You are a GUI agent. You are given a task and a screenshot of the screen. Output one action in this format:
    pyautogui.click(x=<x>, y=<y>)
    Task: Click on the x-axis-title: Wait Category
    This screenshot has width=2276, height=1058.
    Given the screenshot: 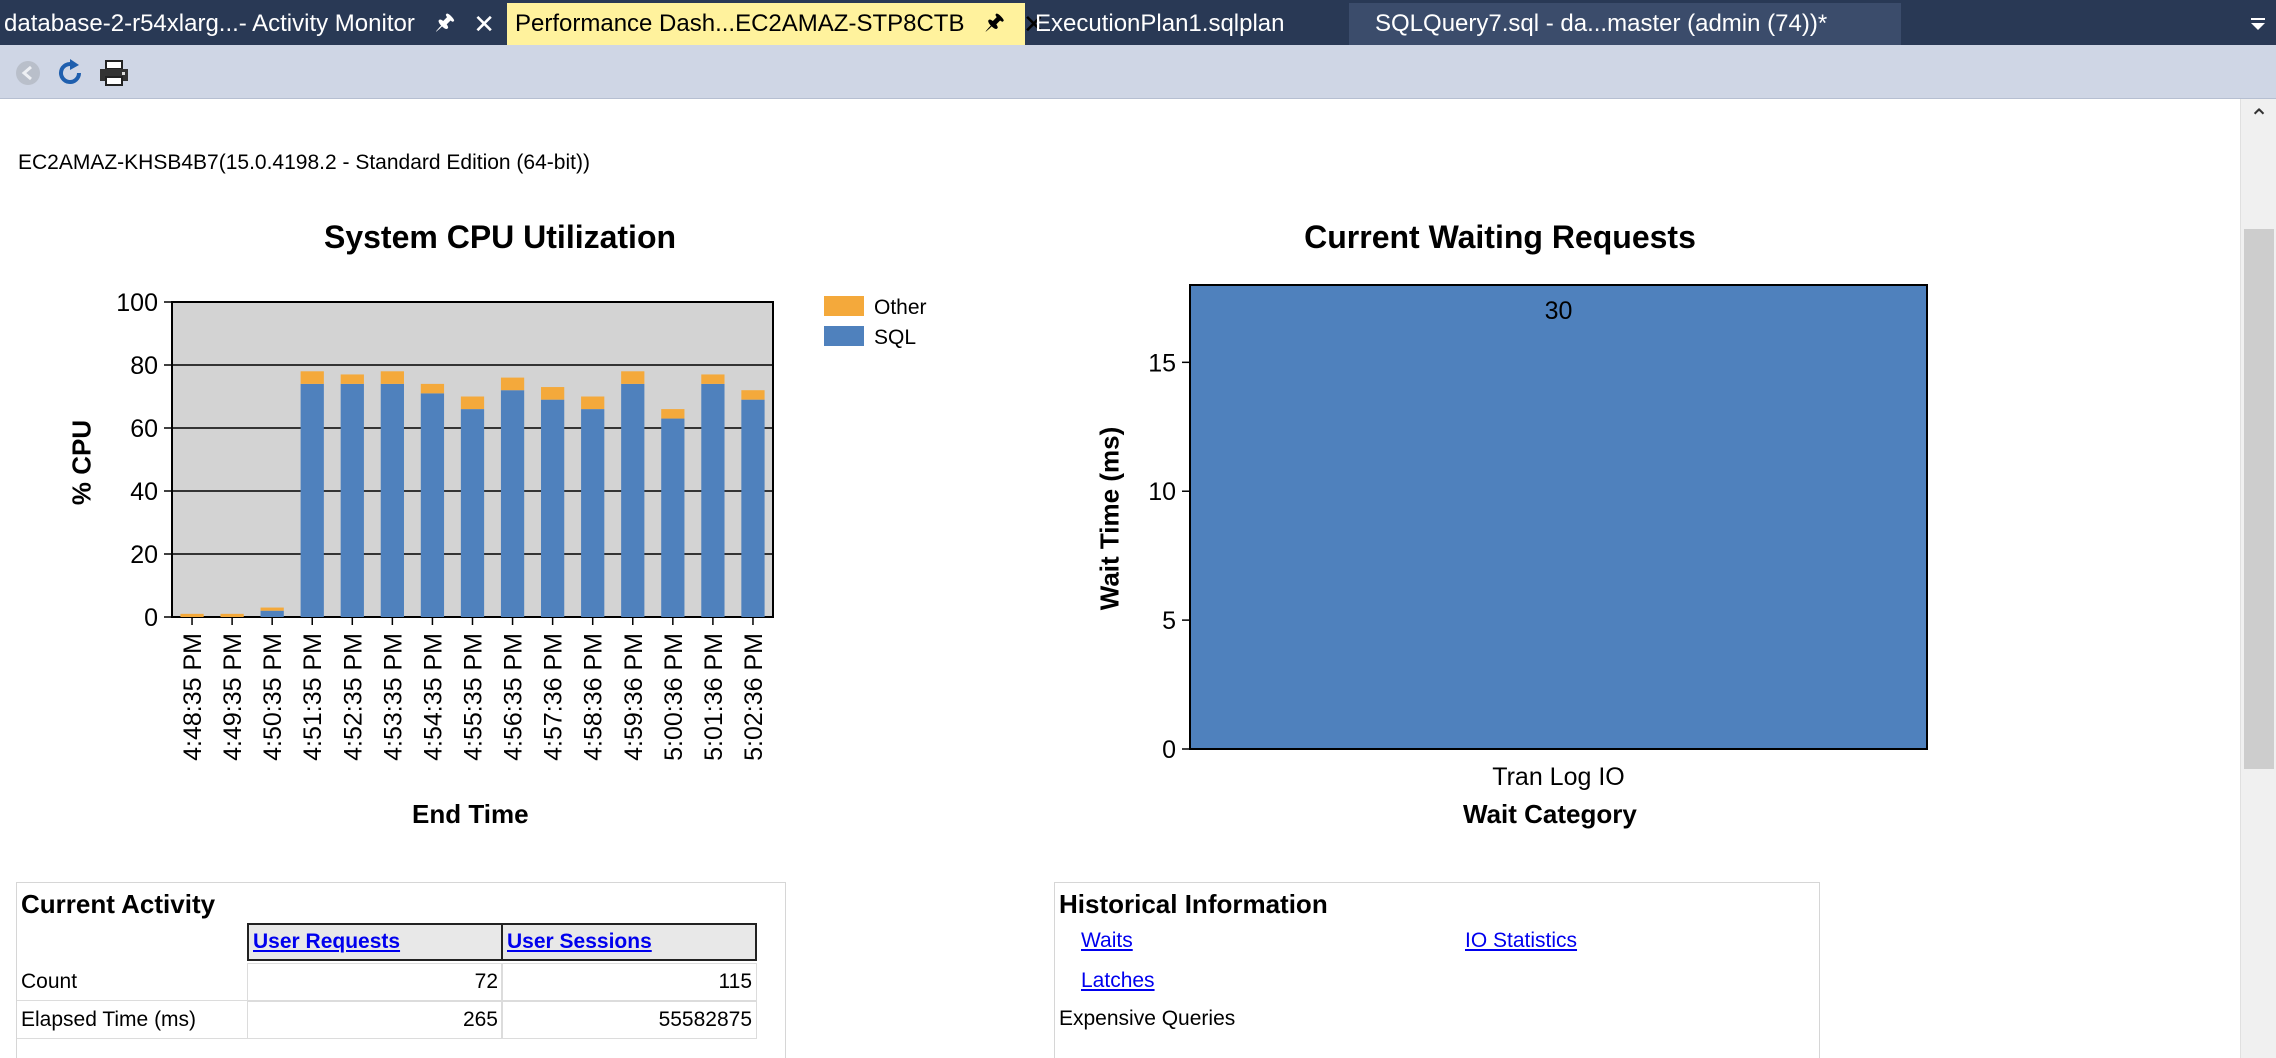 What is the action you would take?
    pyautogui.click(x=1550, y=814)
    